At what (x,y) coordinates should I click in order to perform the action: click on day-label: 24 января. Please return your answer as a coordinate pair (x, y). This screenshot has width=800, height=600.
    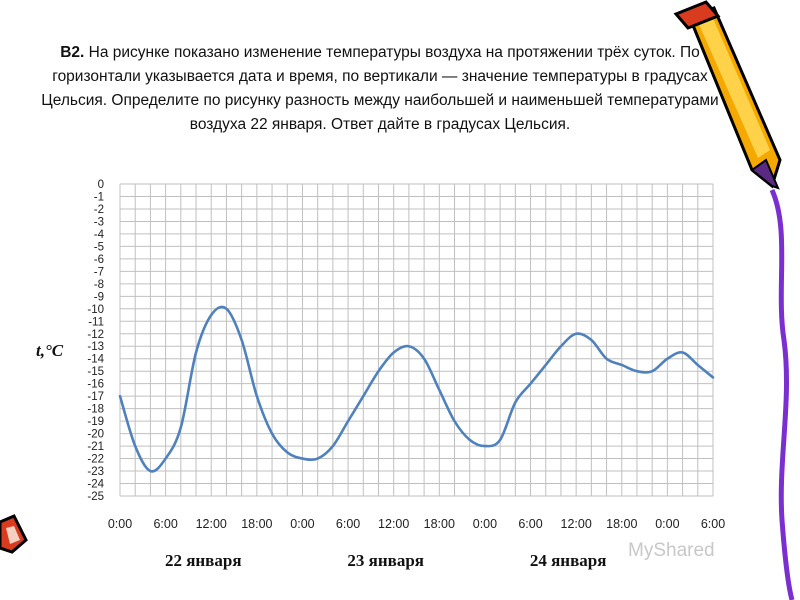
    Looking at the image, I should click on (568, 560).